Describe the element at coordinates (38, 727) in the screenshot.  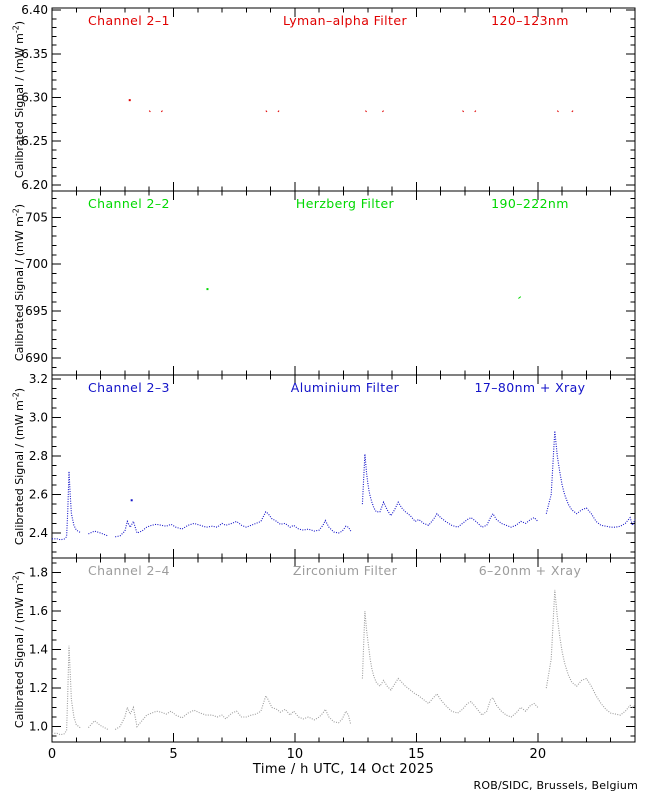
I see `svg-text: 1.0` at that location.